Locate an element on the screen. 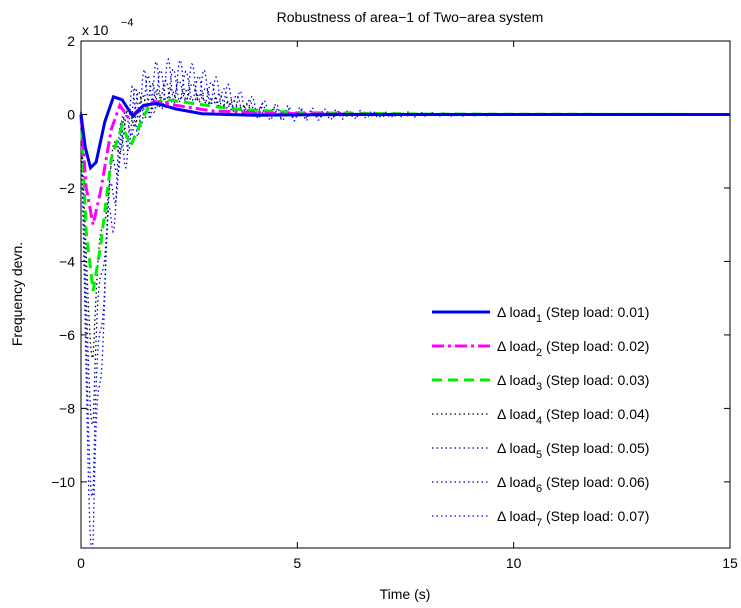  y-tick-label: −2 is located at coordinates (67, 188).